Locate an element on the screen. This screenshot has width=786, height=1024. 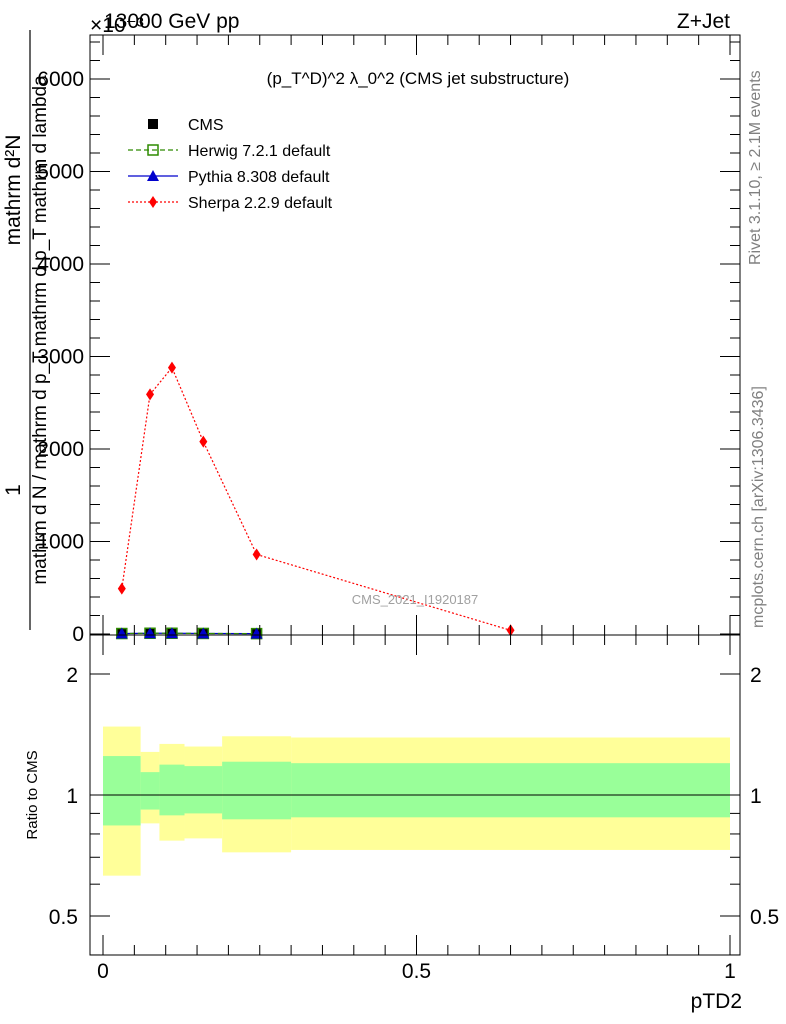
y-tick-label: 3000 is located at coordinates (60, 357).